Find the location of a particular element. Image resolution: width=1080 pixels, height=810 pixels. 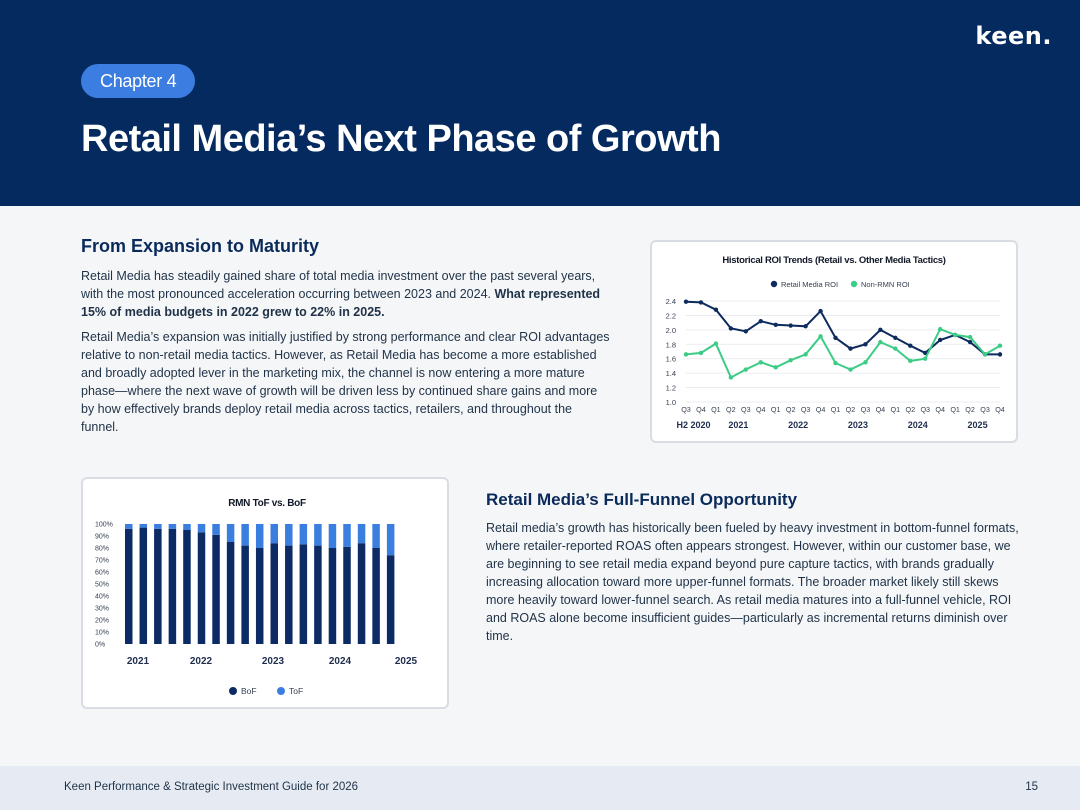

y-tick-label: 1.6 is located at coordinates (671, 359).